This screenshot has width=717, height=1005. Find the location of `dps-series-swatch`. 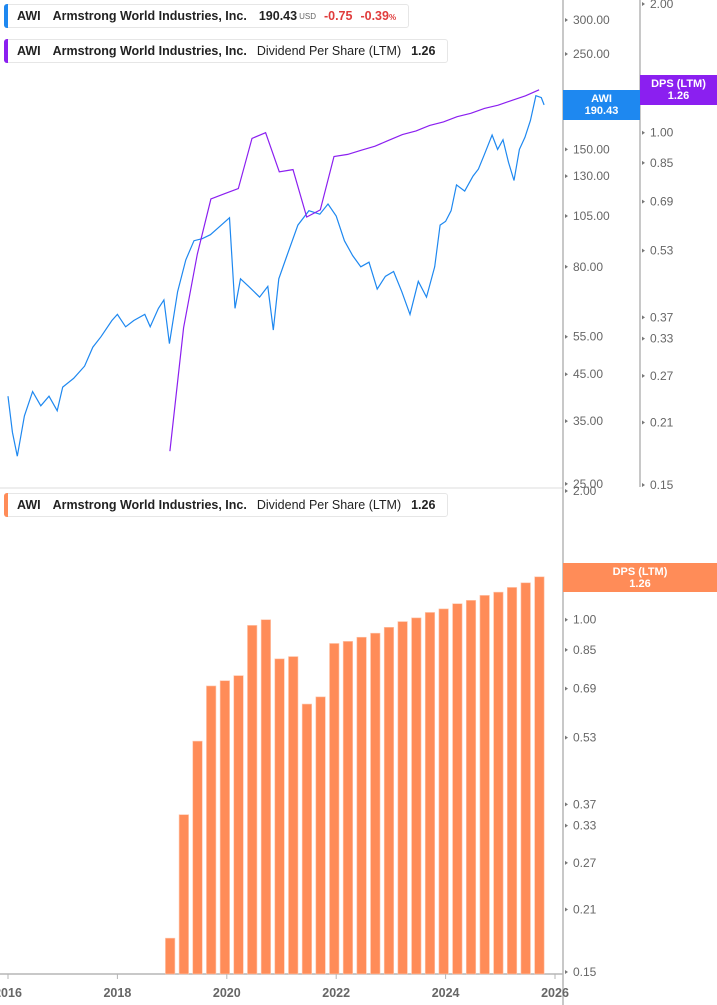

dps-series-swatch is located at coordinates (6, 51).